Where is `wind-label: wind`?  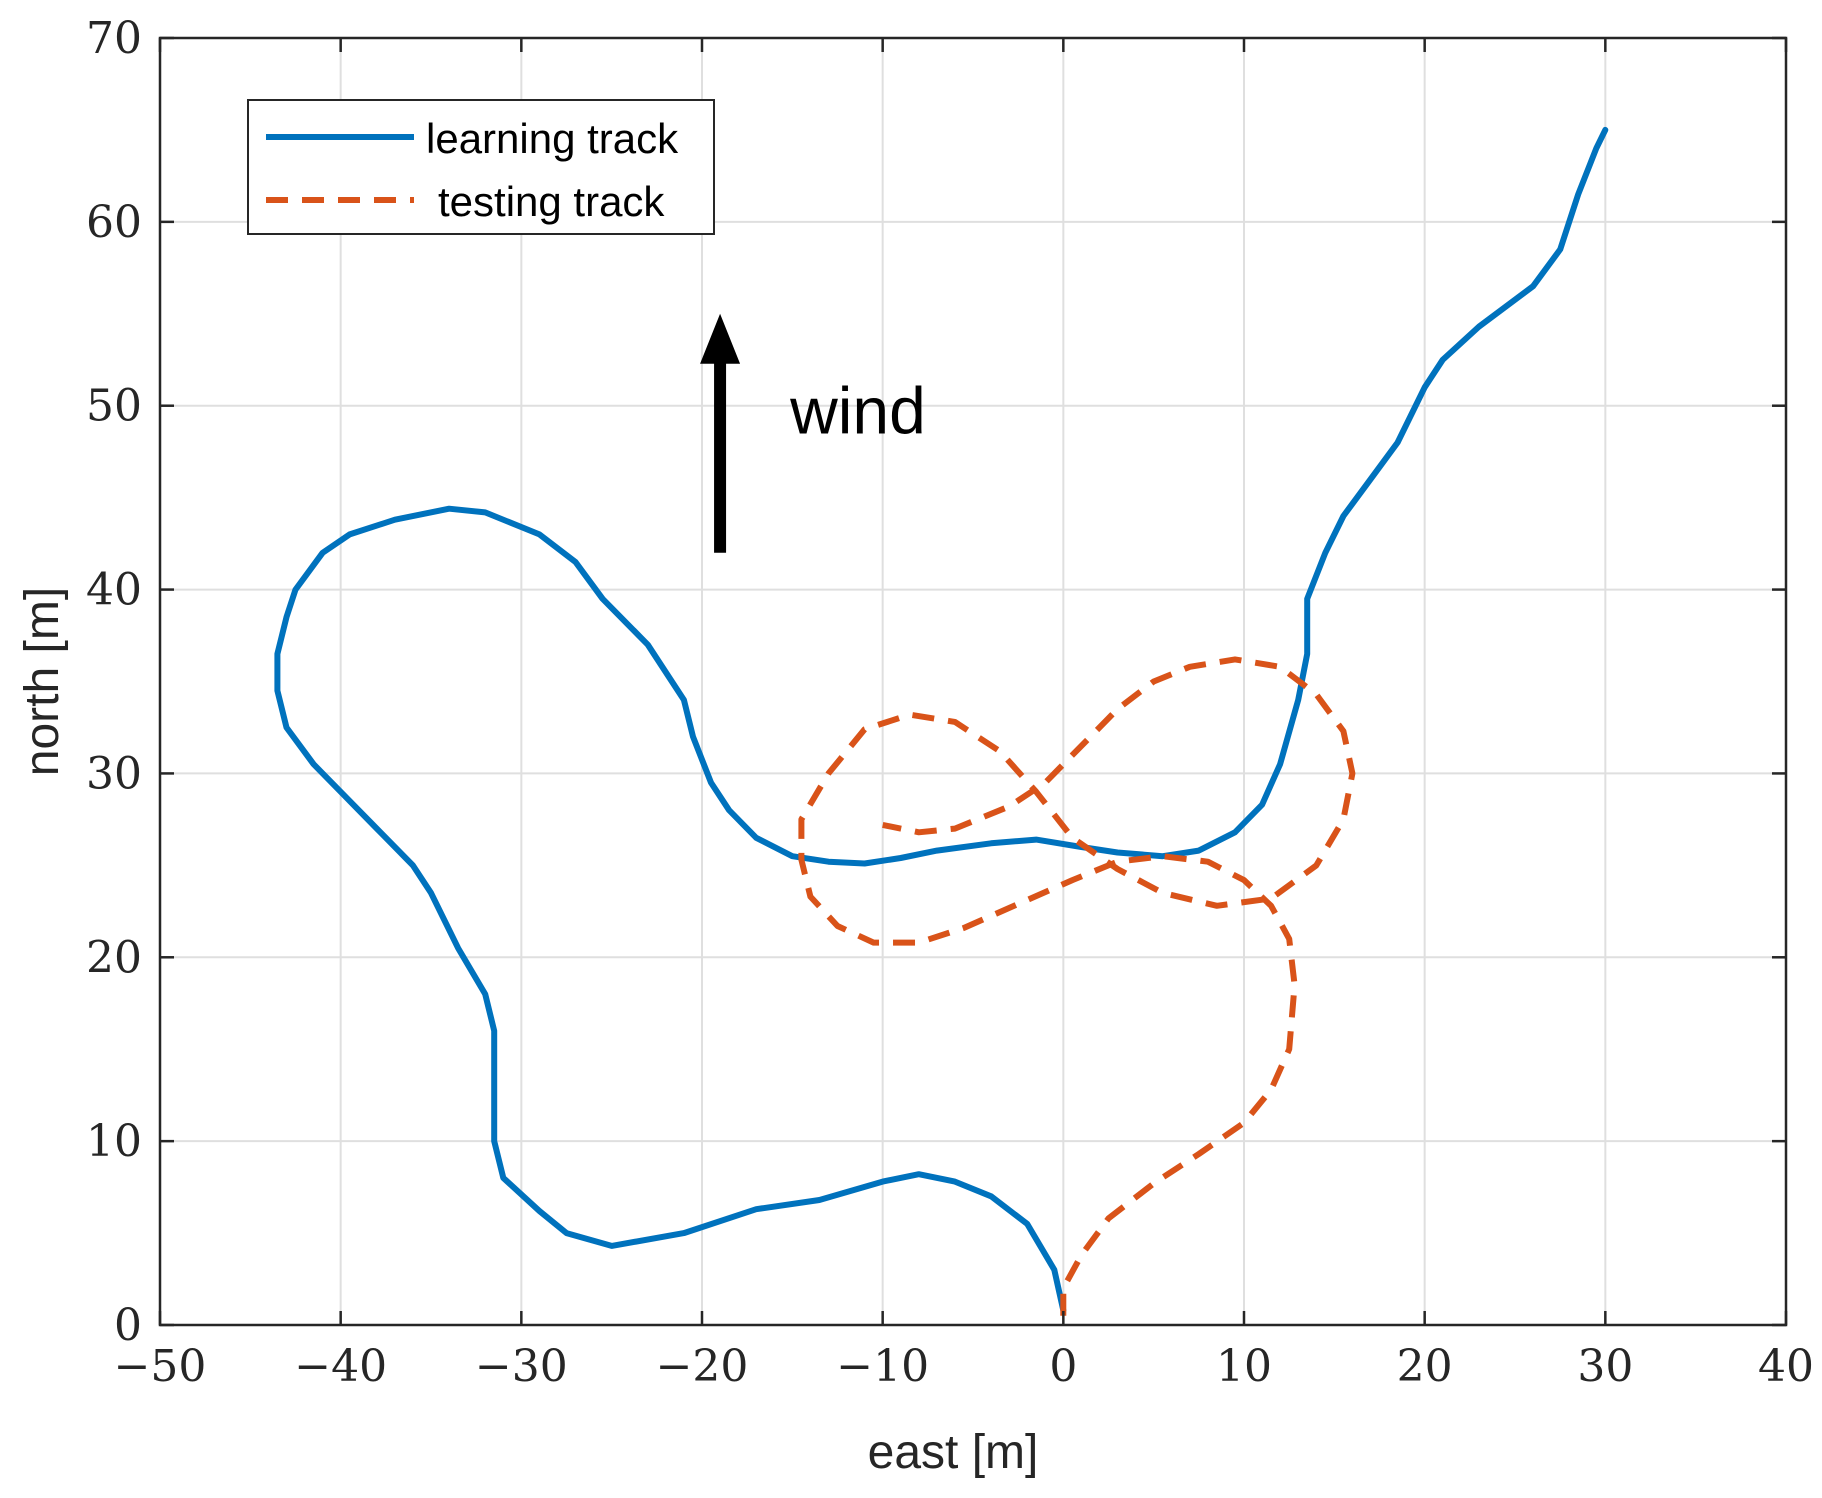 wind-label: wind is located at coordinates (857, 410).